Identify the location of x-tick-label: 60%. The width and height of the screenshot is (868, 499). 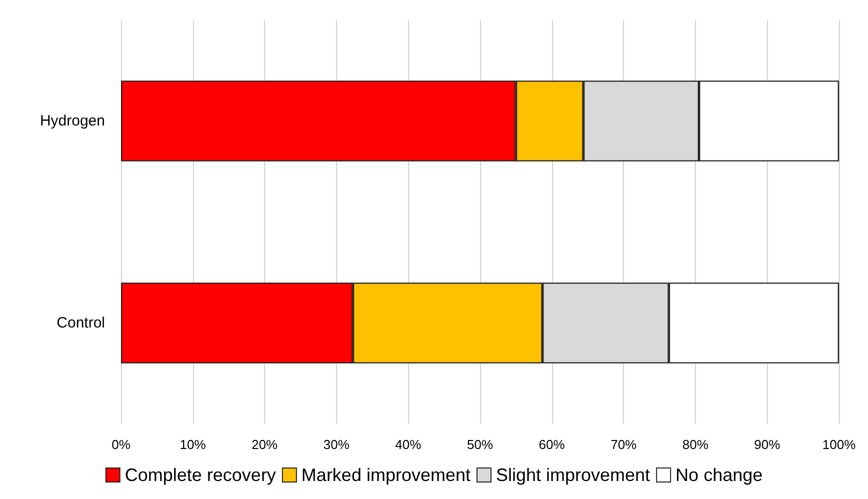
(552, 444).